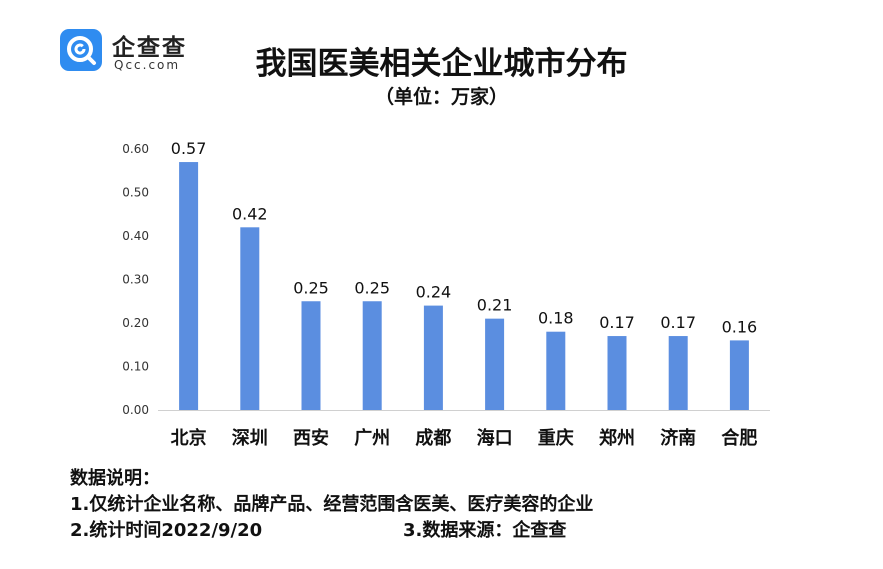 Image resolution: width=883 pixels, height=569 pixels. Describe the element at coordinates (189, 438) in the screenshot. I see `x-tick-label: 北京` at that location.